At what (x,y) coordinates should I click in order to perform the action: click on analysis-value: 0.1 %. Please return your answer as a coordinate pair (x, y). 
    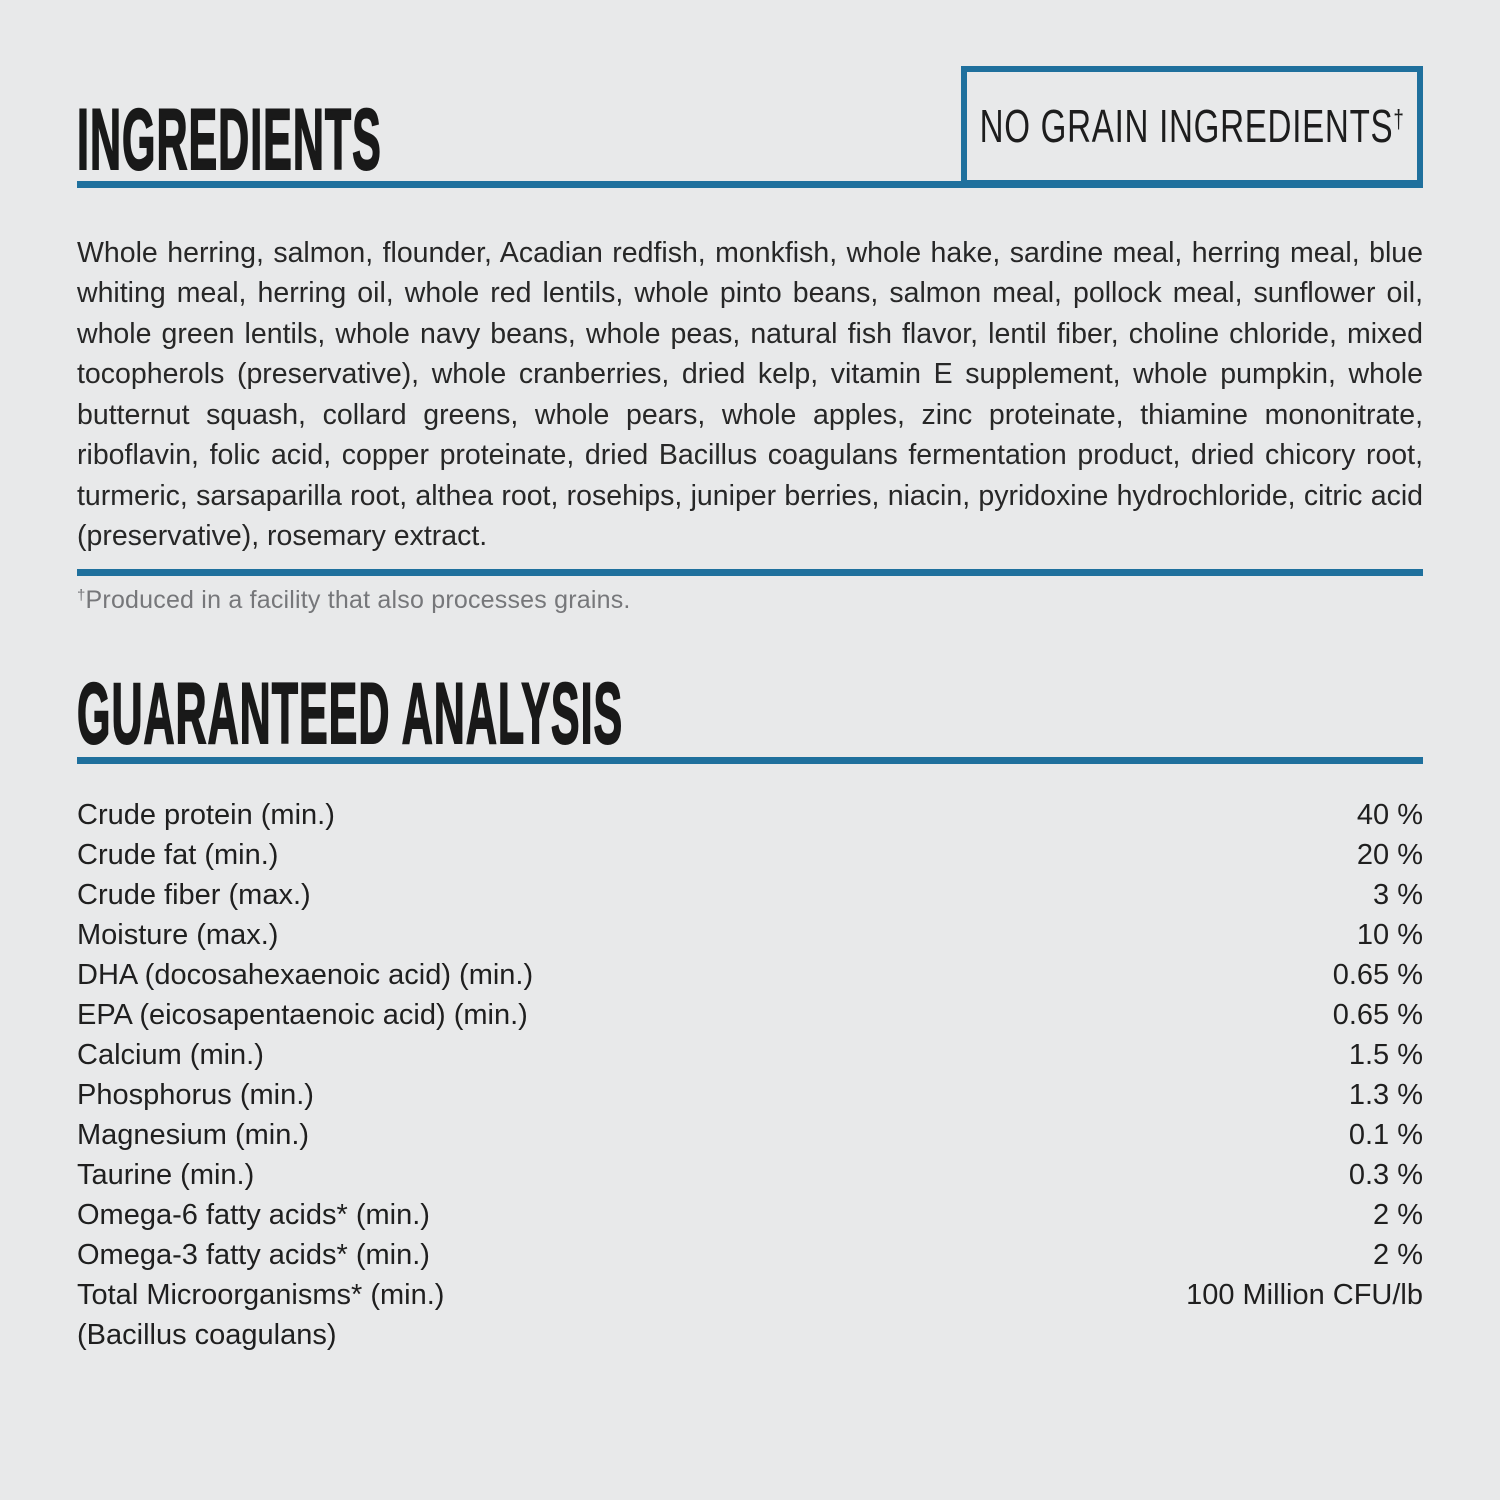
    Looking at the image, I should click on (1385, 1135).